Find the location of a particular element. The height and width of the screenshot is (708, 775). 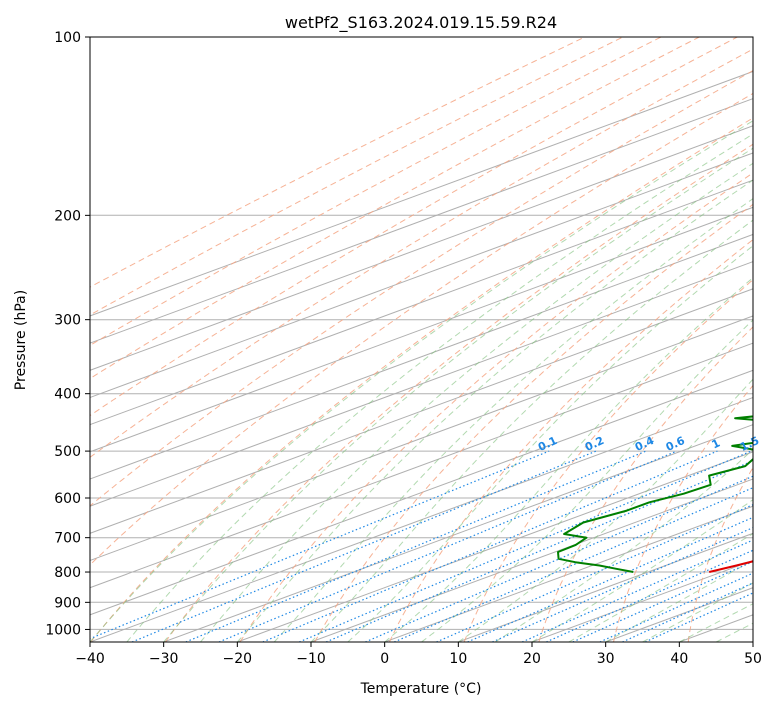

y-tick-label: 600 is located at coordinates (67, 499).